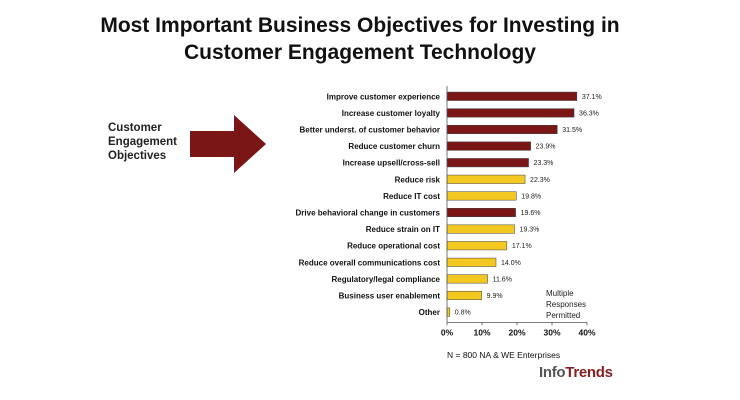 The height and width of the screenshot is (400, 740). Describe the element at coordinates (502, 279) in the screenshot. I see `value-label-11: 11.6%` at that location.